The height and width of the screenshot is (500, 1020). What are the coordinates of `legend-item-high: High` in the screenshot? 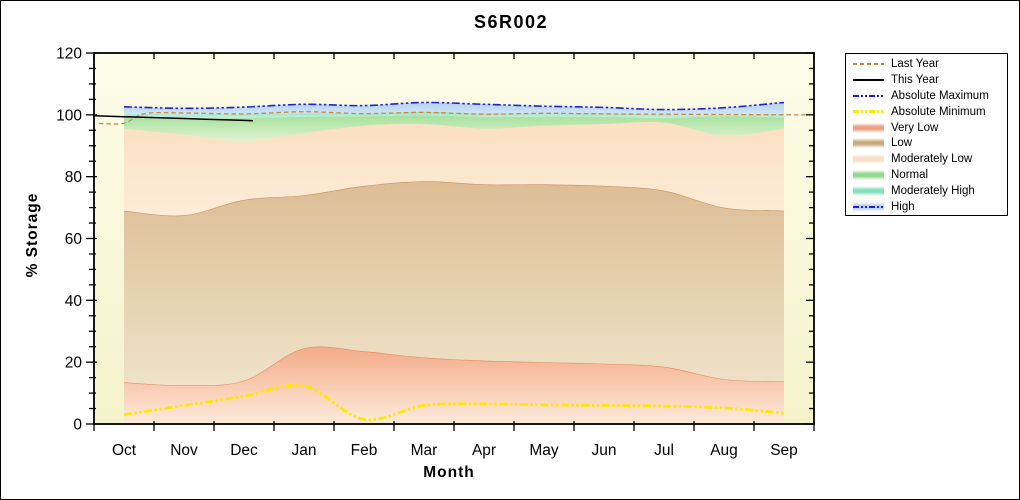 It's located at (926, 207).